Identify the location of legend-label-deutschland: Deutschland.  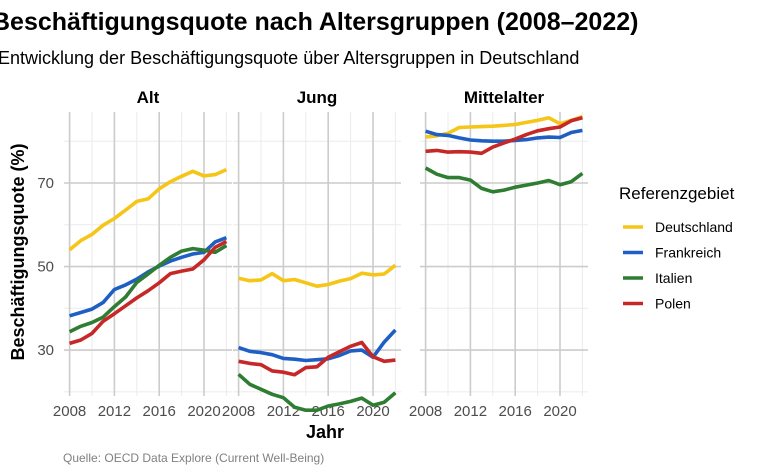
(694, 227).